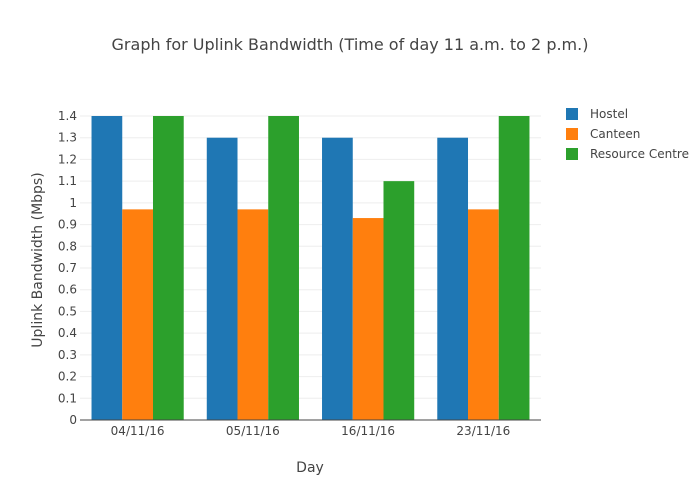 This screenshot has width=700, height=500. Describe the element at coordinates (253, 431) in the screenshot. I see `x-tick-label: 05/11/16` at that location.